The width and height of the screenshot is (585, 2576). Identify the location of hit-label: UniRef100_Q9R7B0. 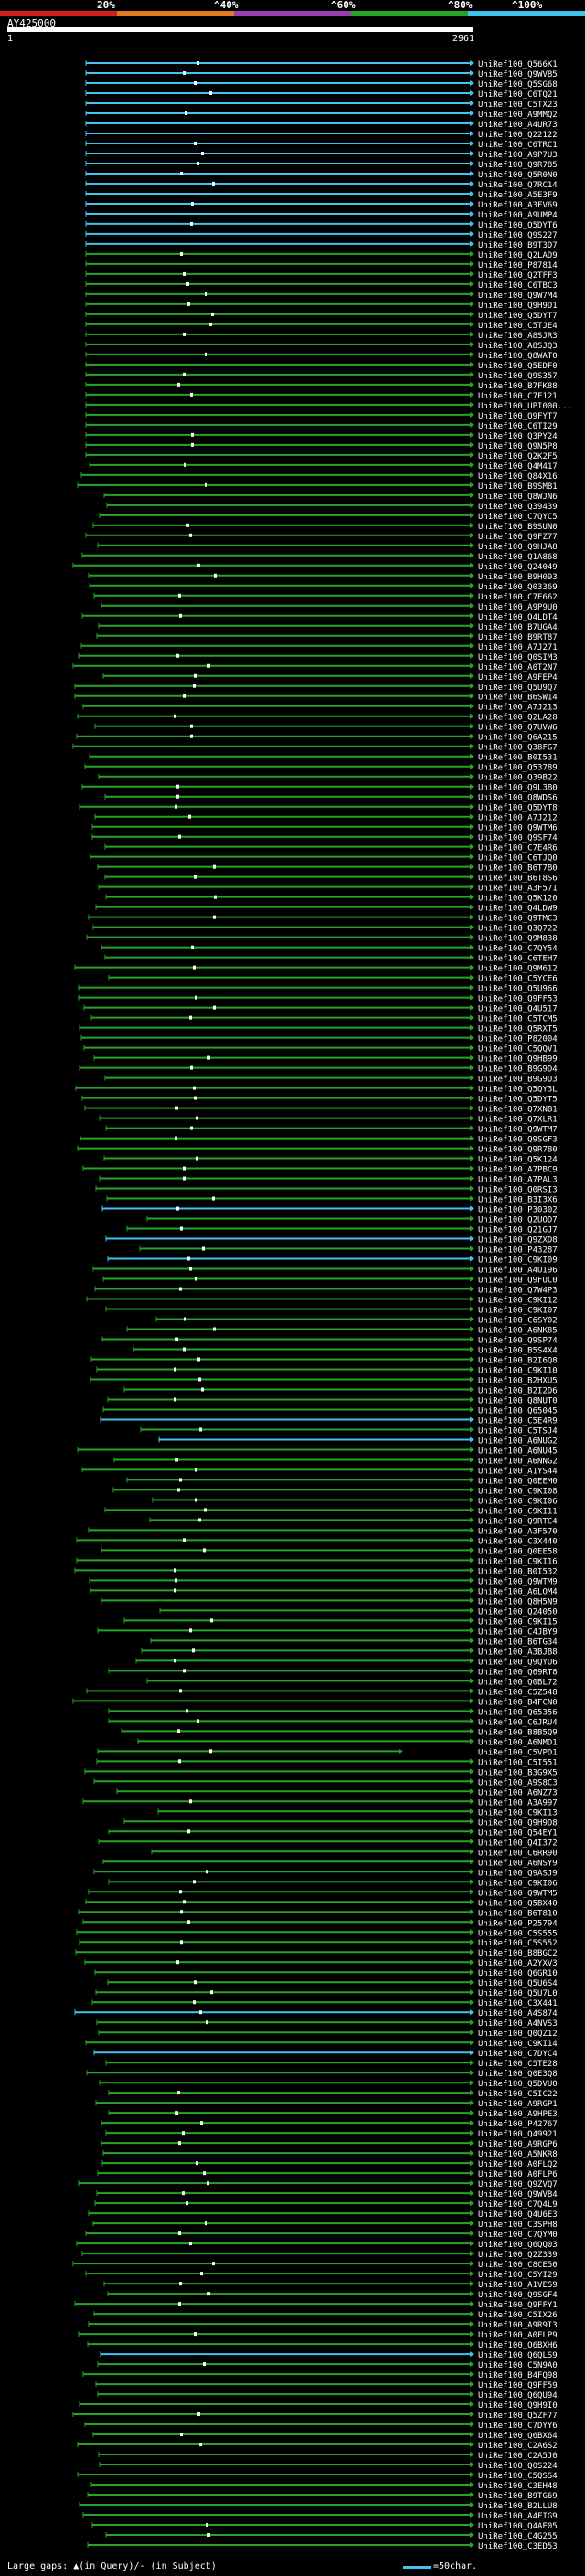
(518, 1150).